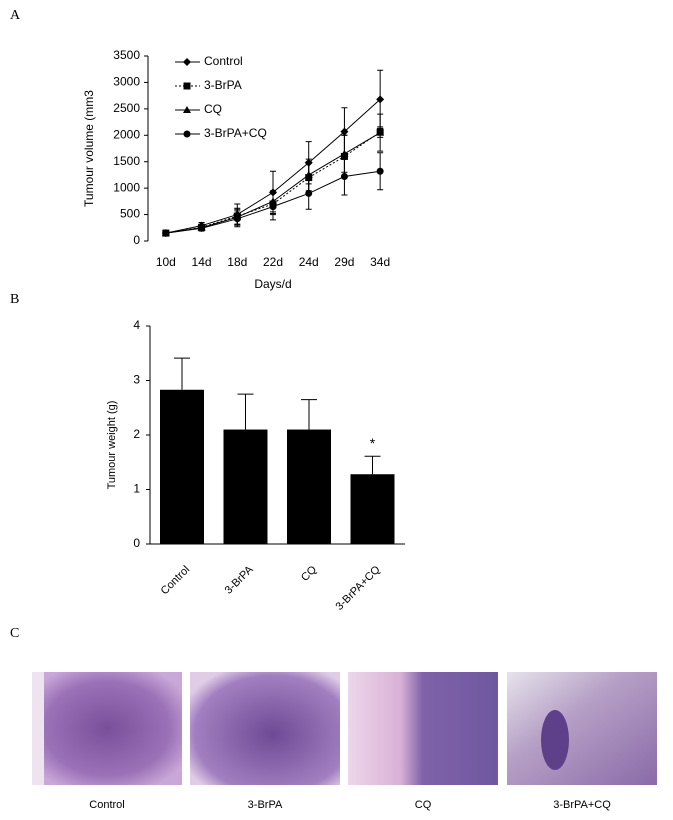 Image resolution: width=673 pixels, height=820 pixels. What do you see at coordinates (223, 85) in the screenshot?
I see `legend-label: 3-BrPA` at bounding box center [223, 85].